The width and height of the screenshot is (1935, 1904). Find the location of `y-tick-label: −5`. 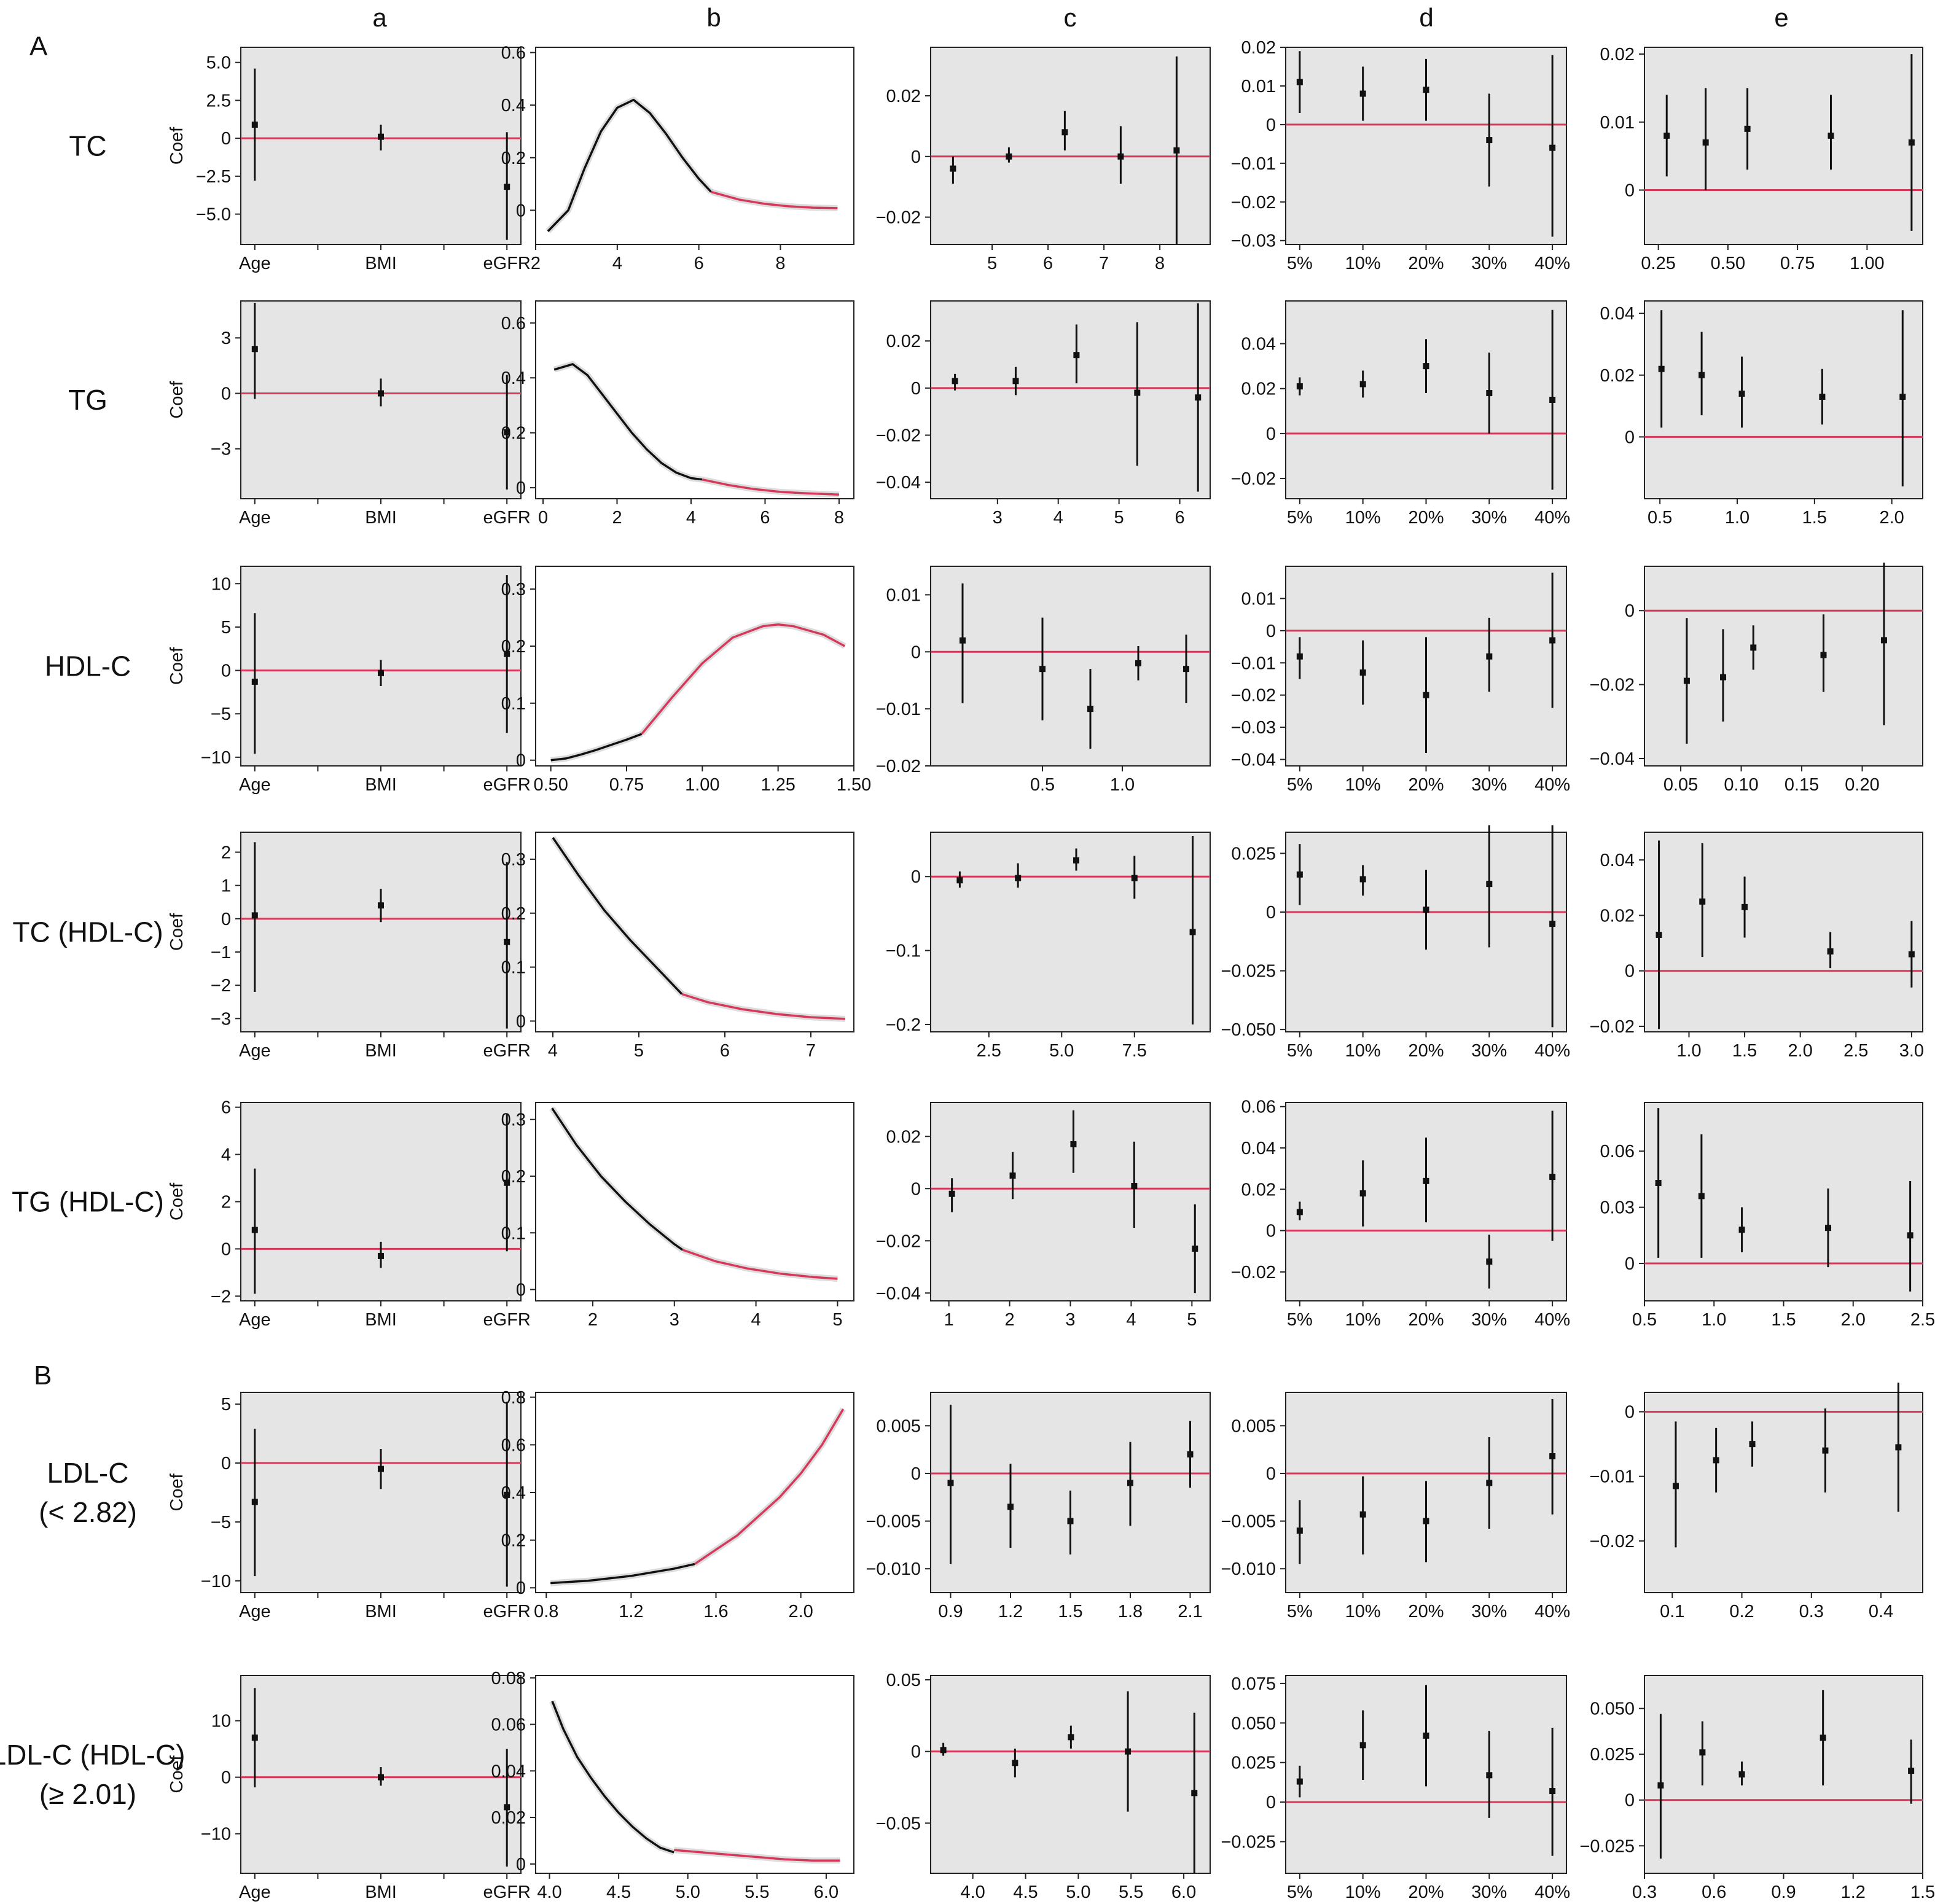

y-tick-label: −5 is located at coordinates (221, 714).